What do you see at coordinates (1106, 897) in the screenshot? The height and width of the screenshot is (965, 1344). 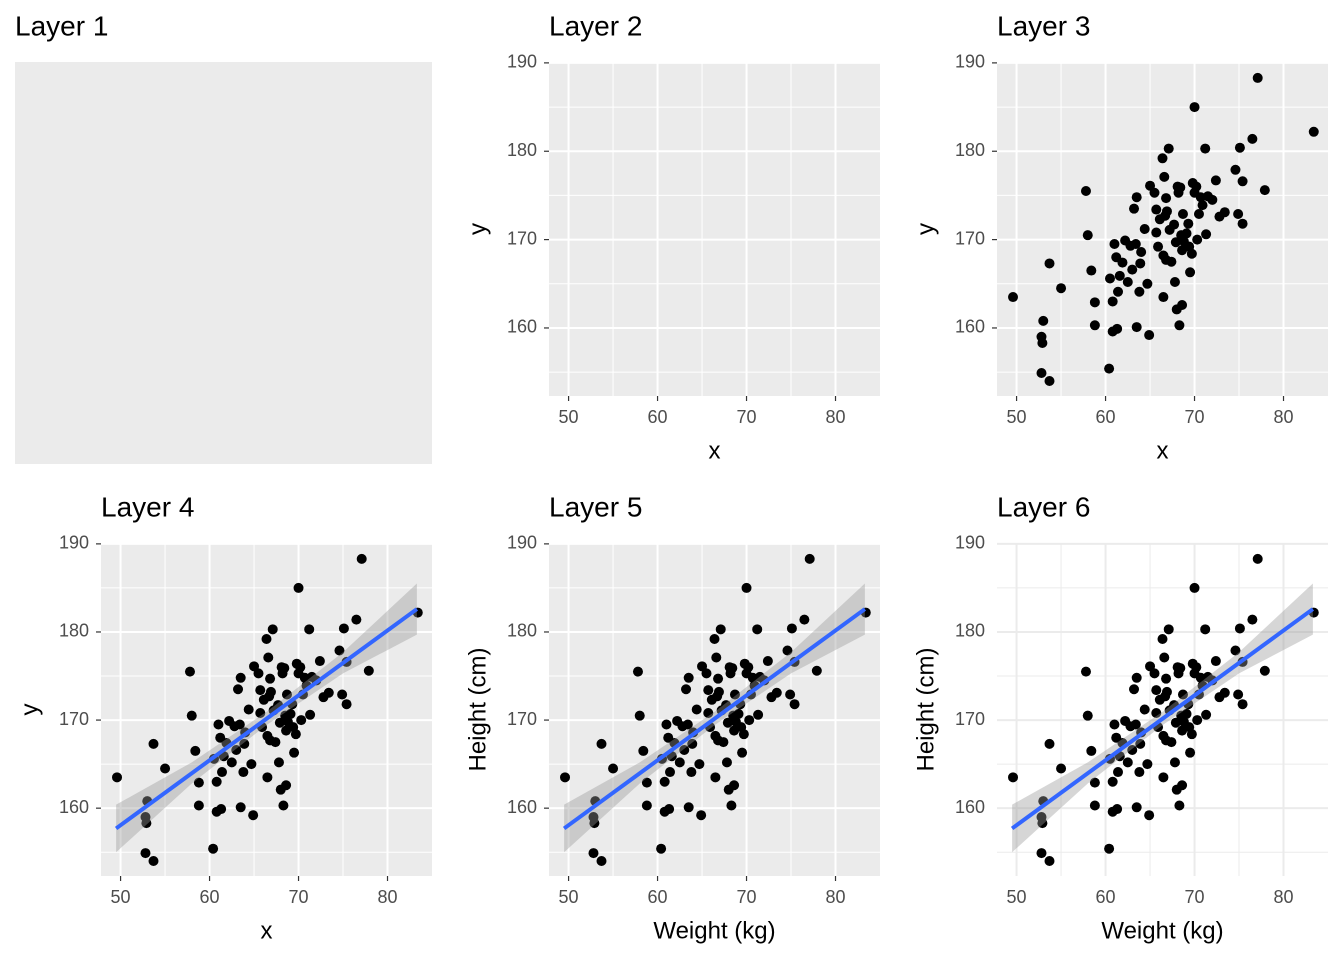 I see `x-tick-label: 60` at bounding box center [1106, 897].